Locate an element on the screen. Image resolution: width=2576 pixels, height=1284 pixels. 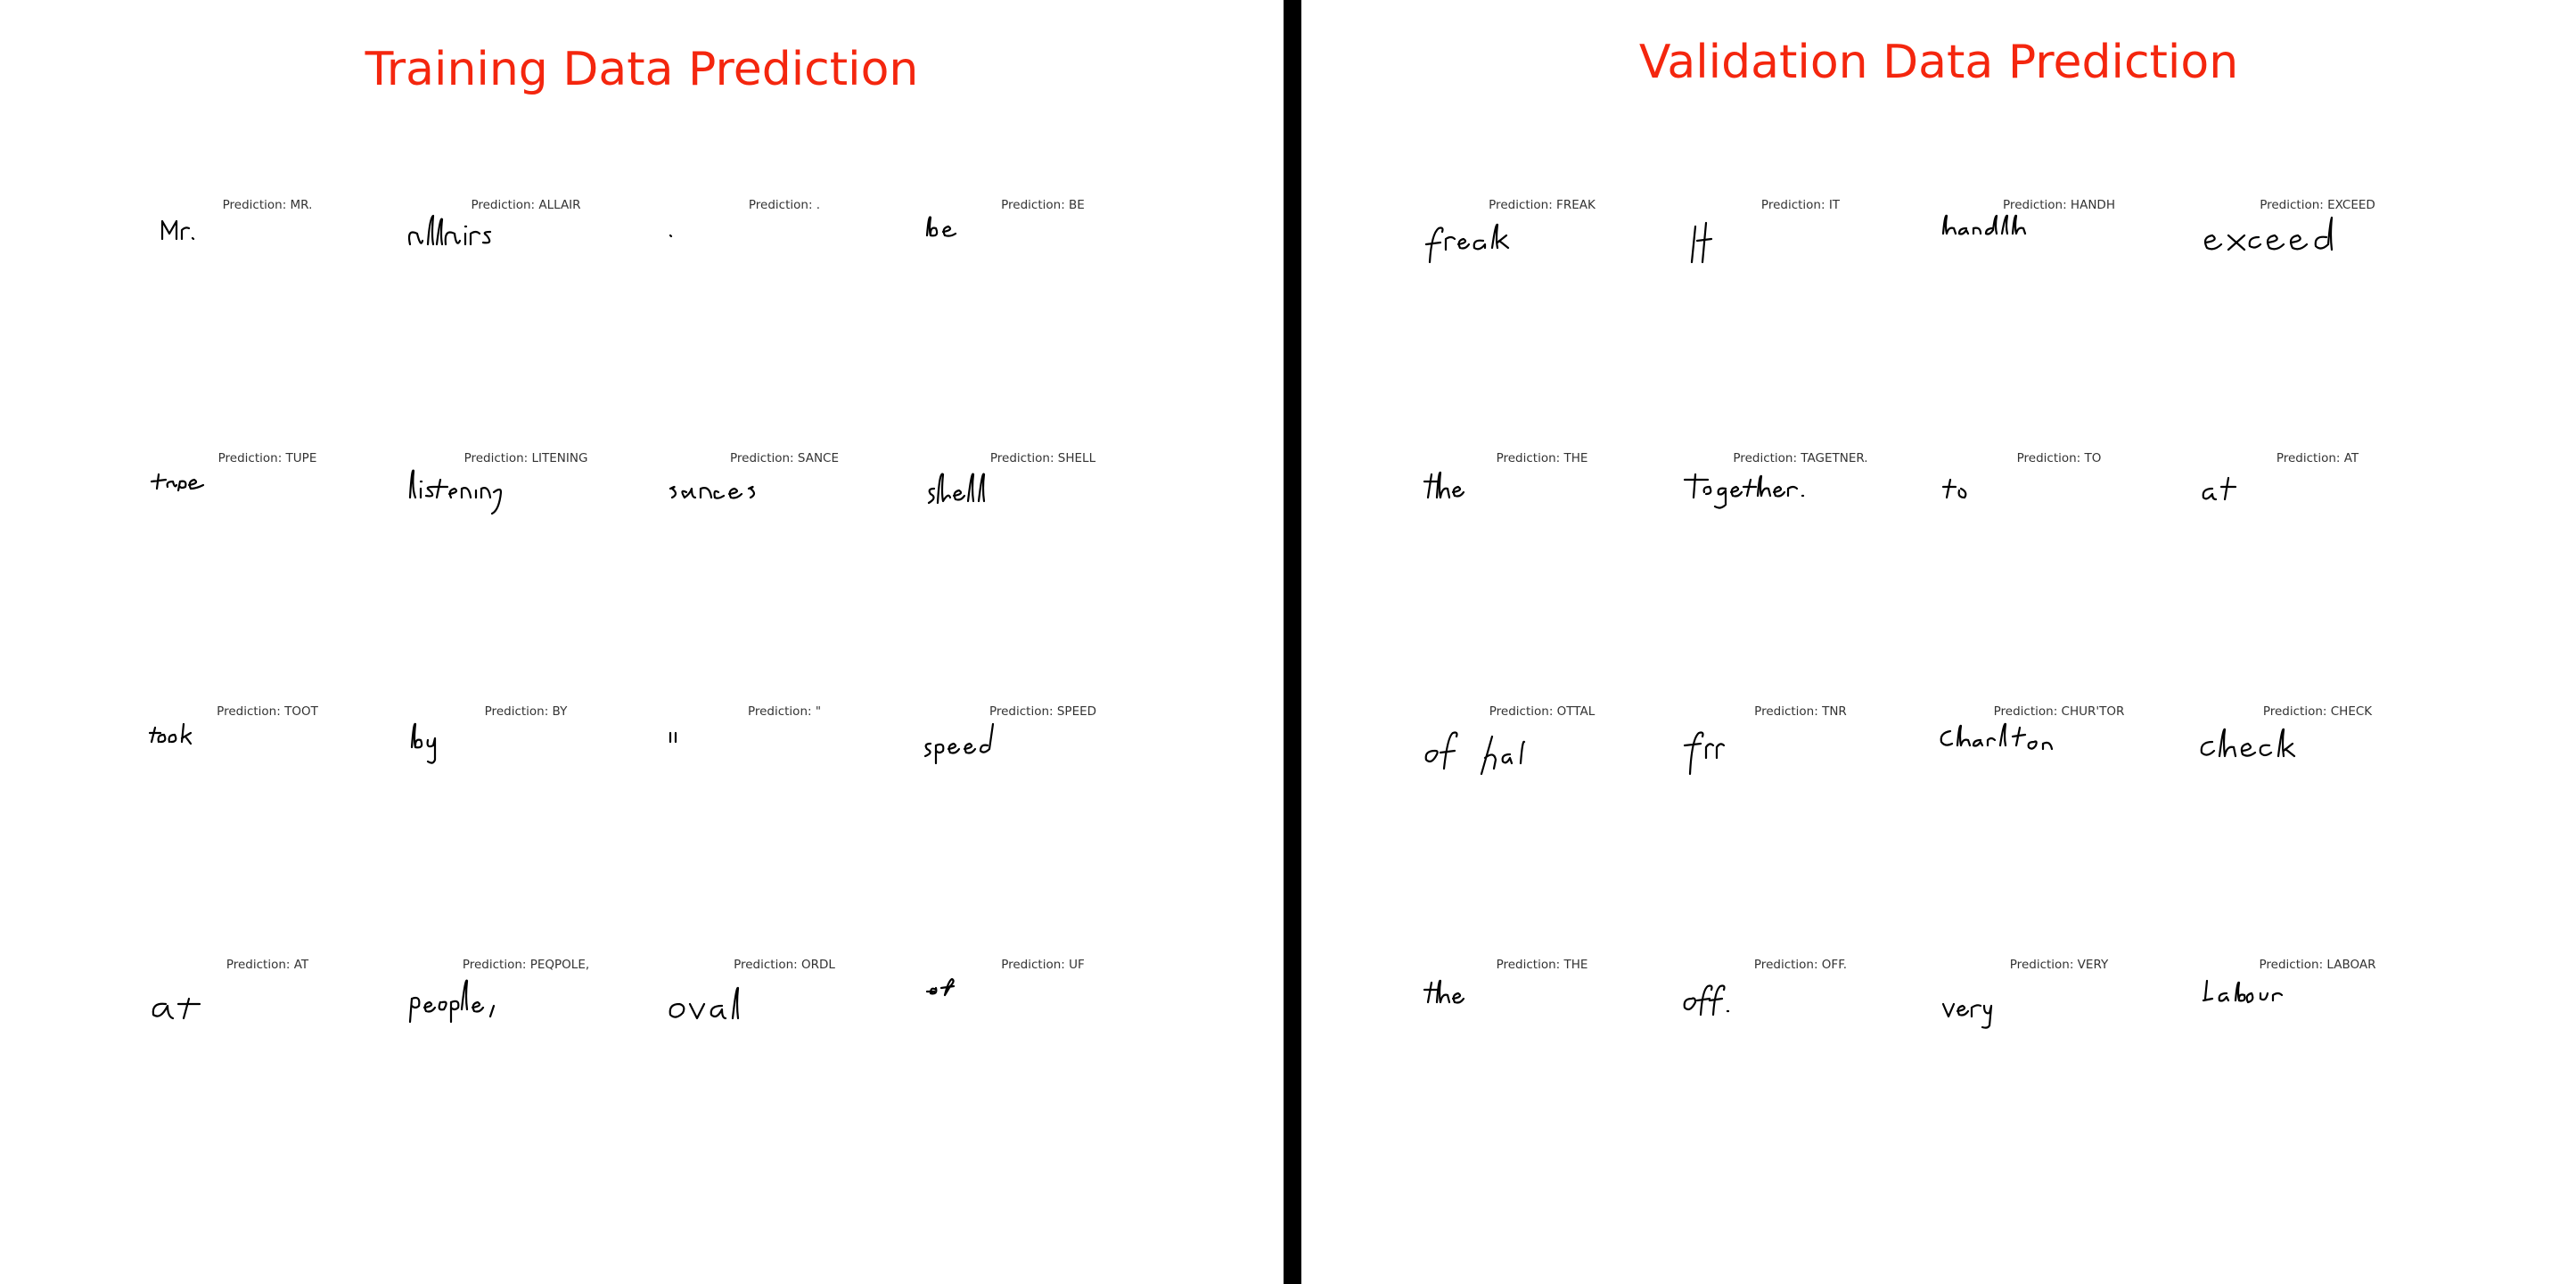
prediction-cell: Prediction: OTTAL is located at coordinates (1542, 815).